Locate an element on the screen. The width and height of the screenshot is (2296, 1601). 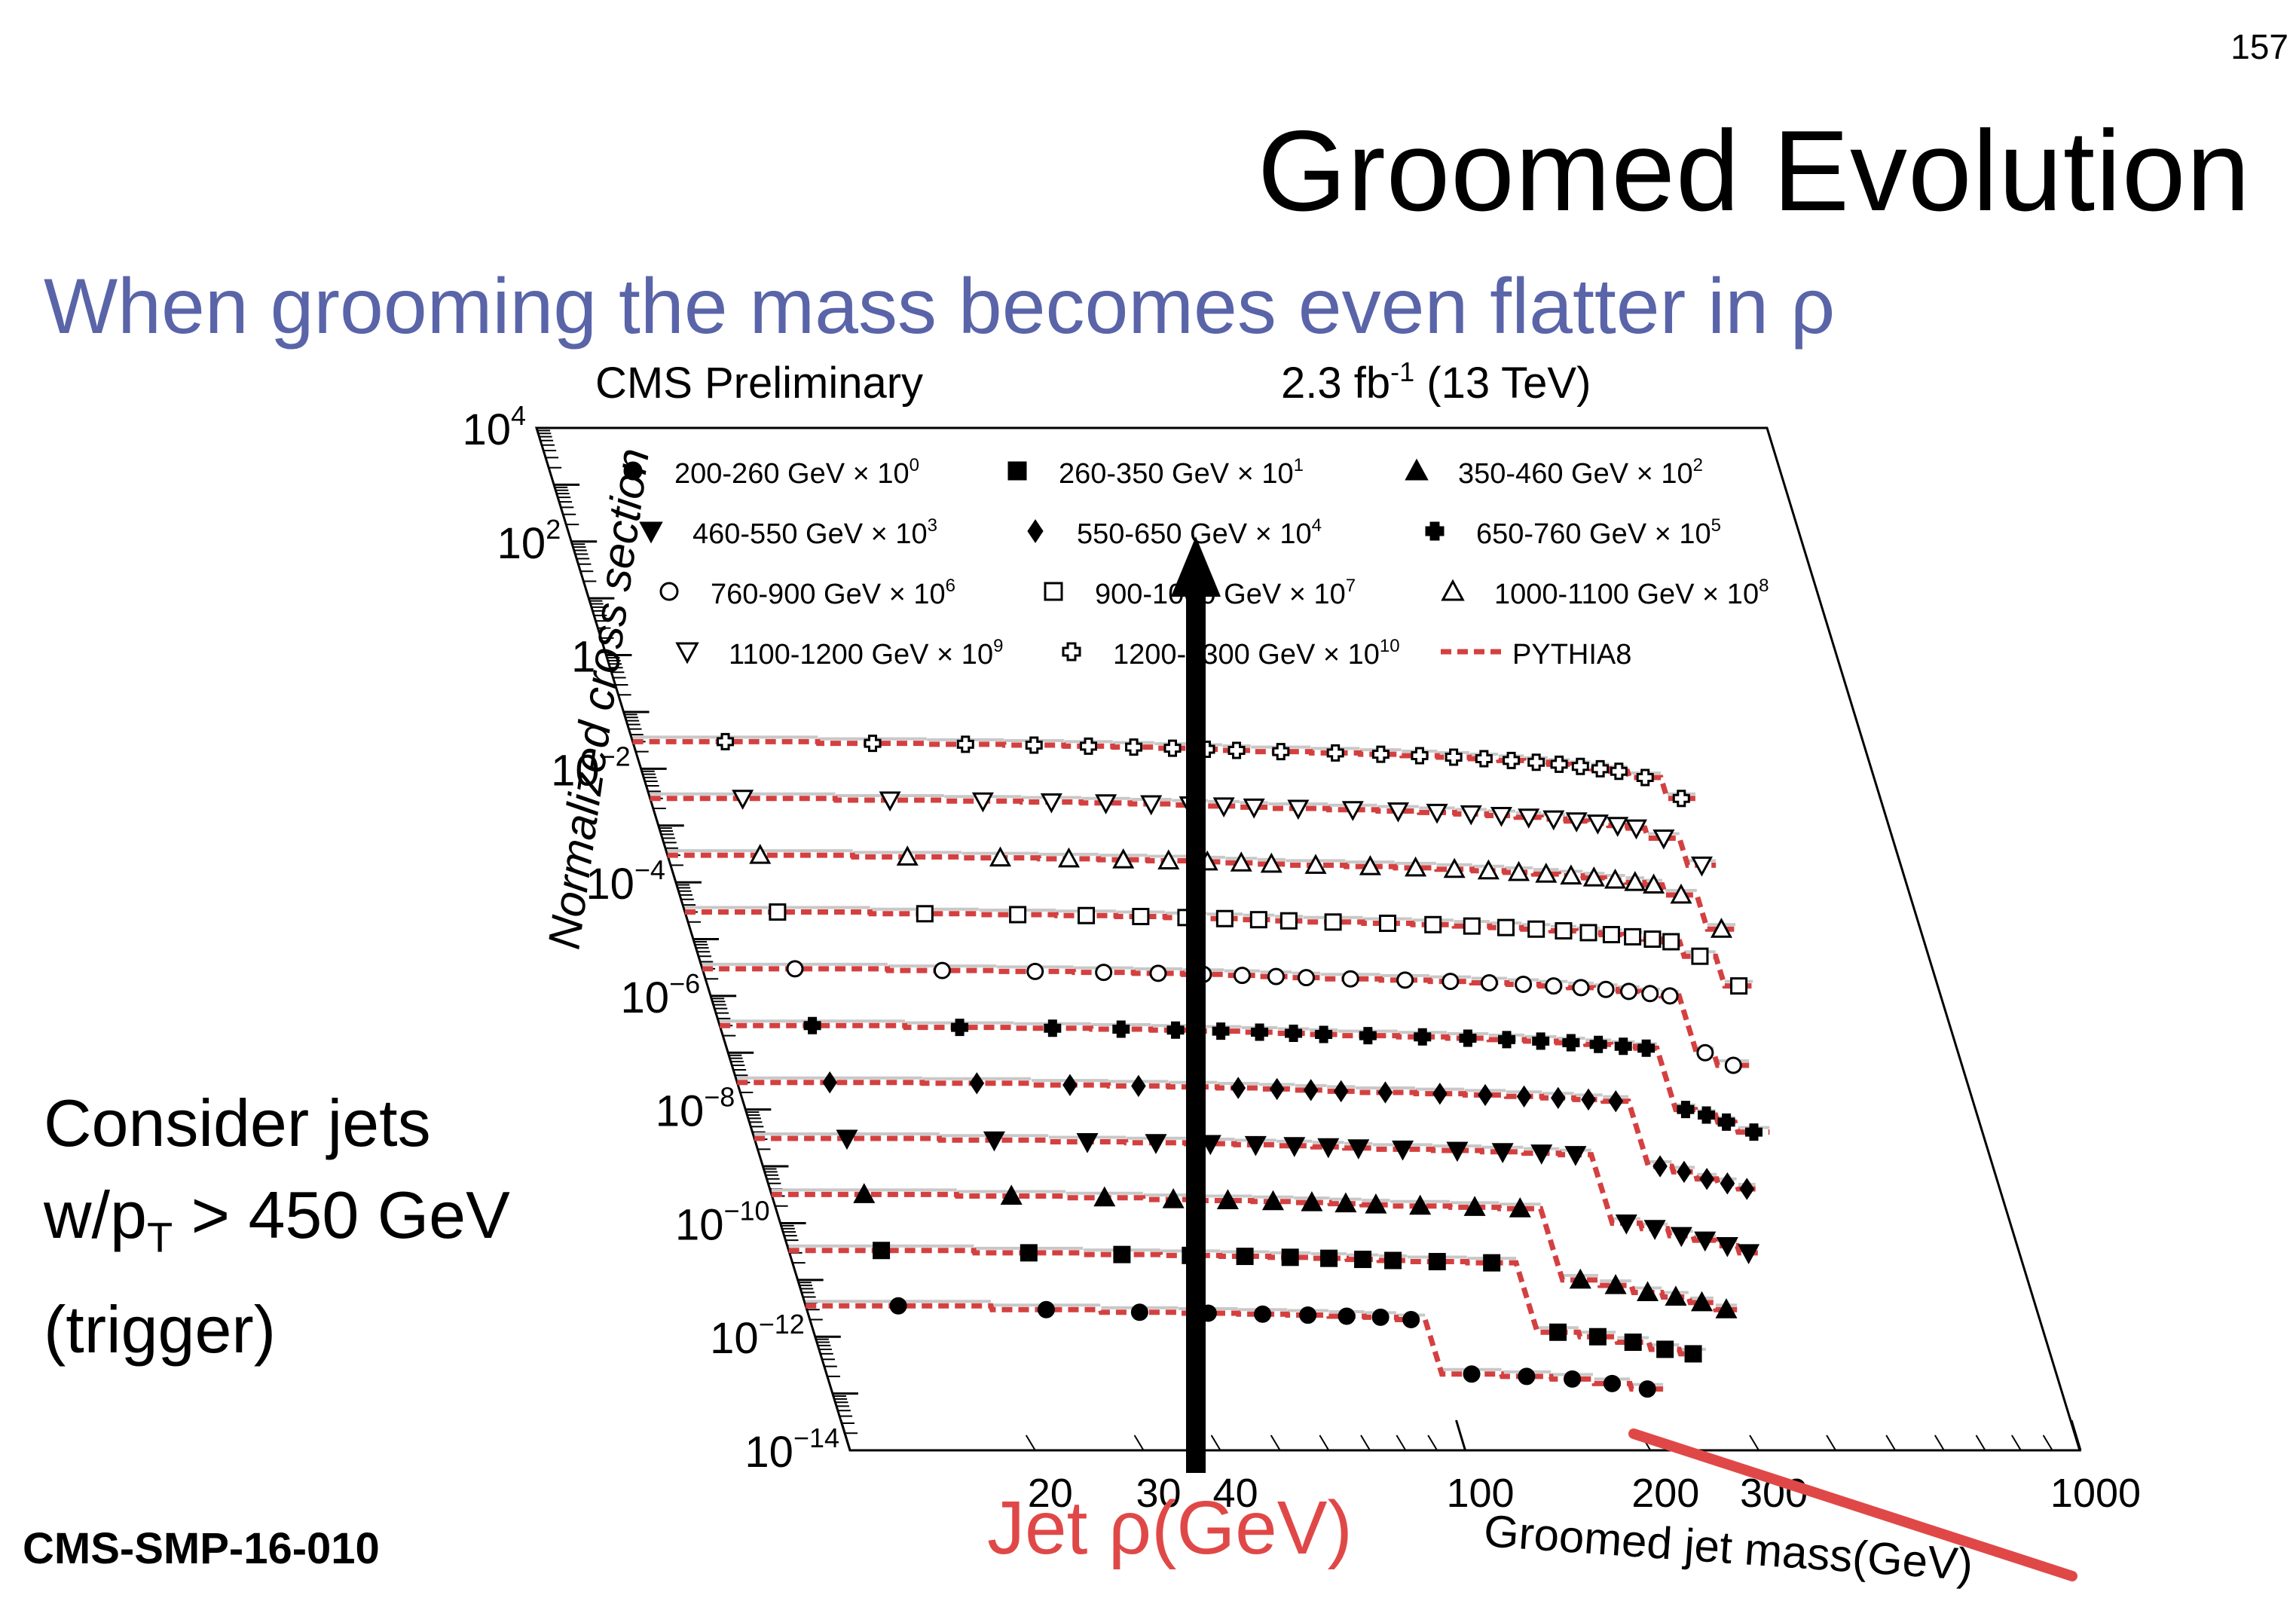
y-tick-label: 10² is located at coordinates (529, 541).